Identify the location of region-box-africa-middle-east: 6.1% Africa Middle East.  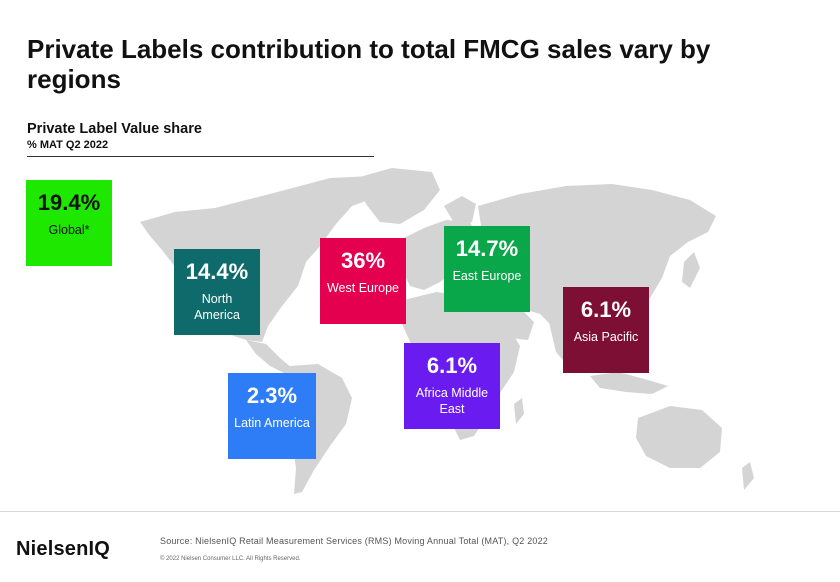
(452, 386).